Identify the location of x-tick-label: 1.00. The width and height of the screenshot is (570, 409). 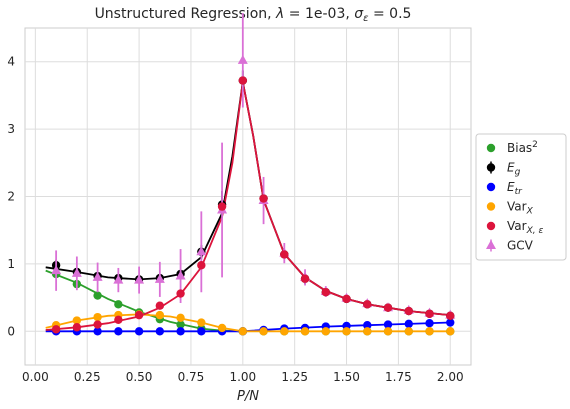
(242, 377).